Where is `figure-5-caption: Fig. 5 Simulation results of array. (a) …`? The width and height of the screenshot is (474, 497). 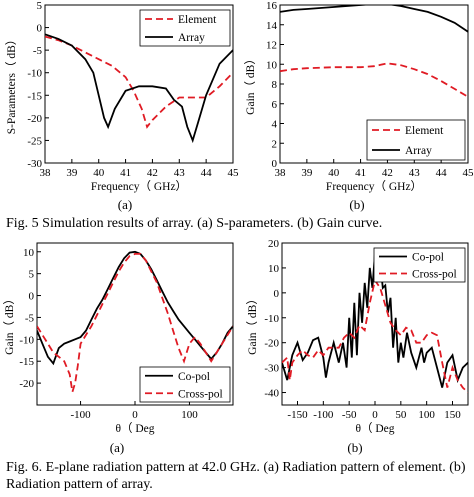
figure-5-caption: Fig. 5 Simulation results of array. (a) … is located at coordinates (194, 223).